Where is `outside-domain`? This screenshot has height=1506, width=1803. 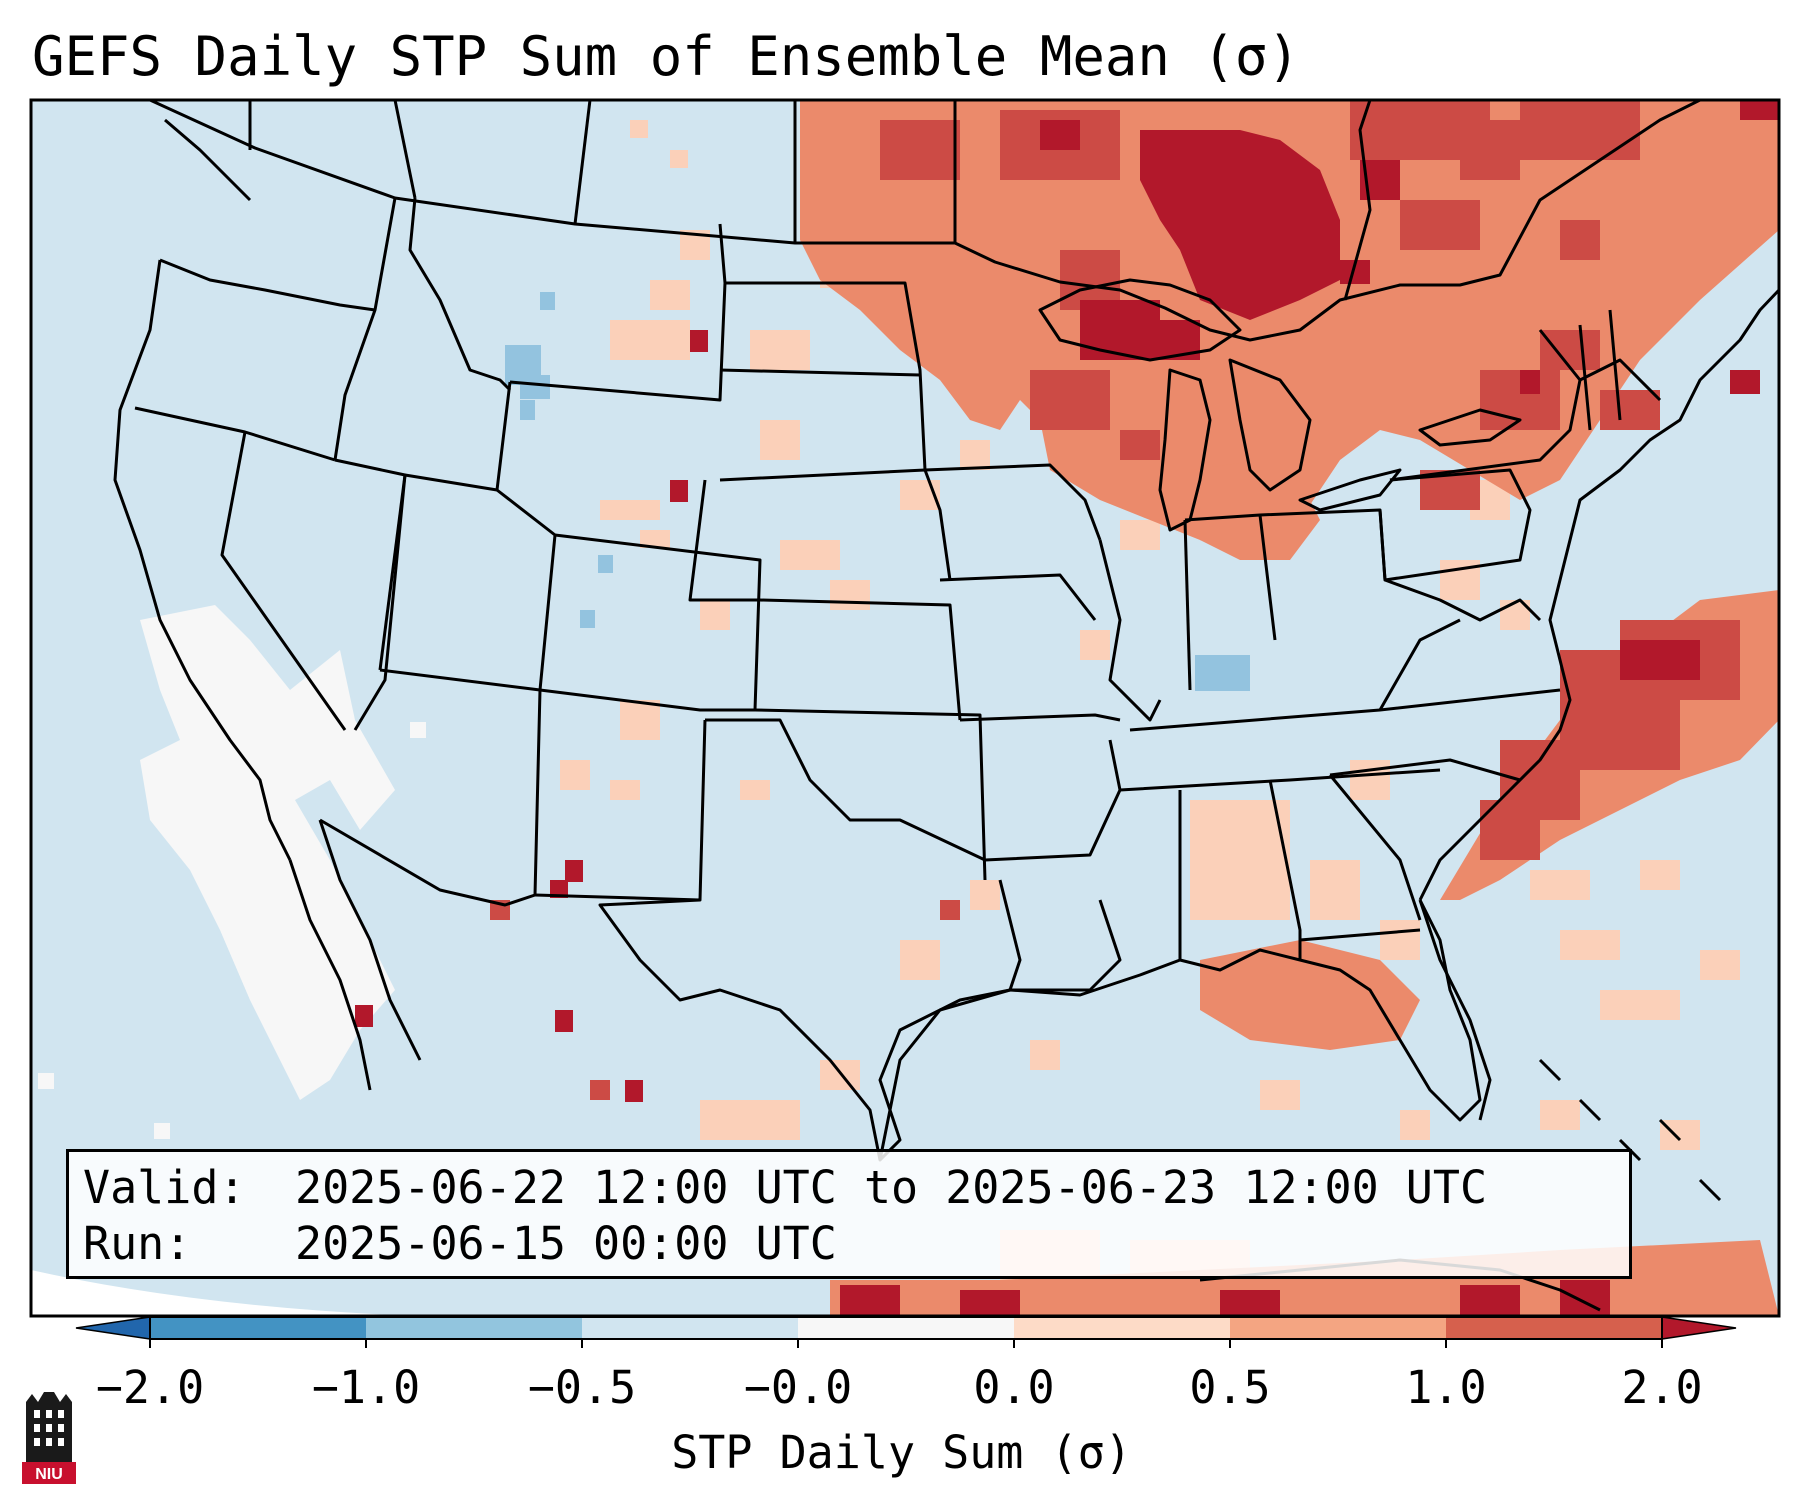 outside-domain is located at coordinates (365, 1293).